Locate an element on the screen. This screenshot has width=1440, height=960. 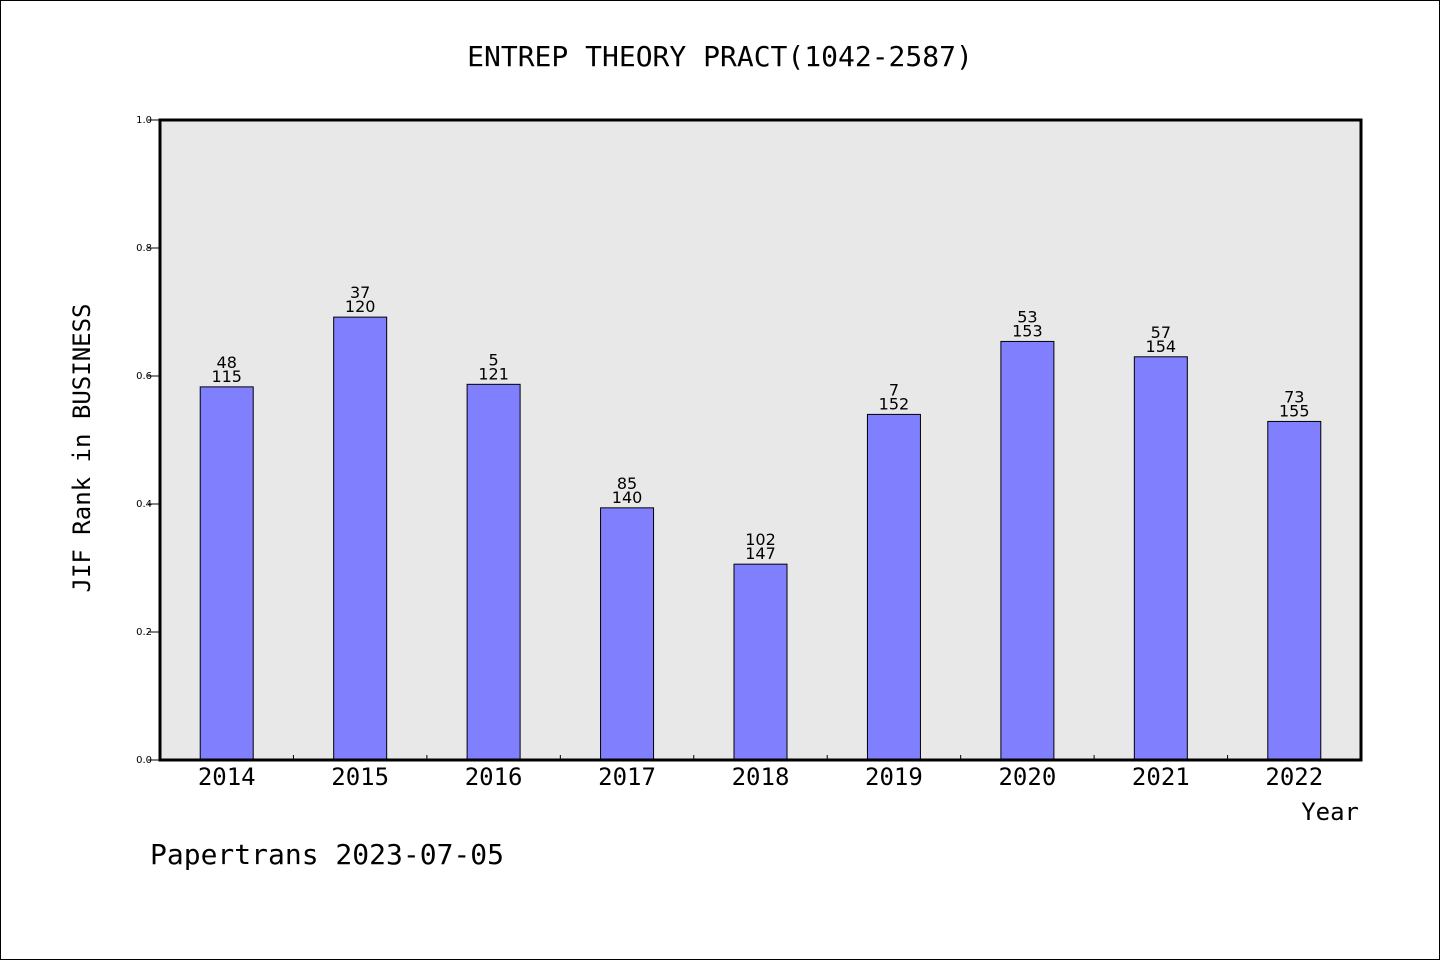
bar-2017 is located at coordinates (627, 634).